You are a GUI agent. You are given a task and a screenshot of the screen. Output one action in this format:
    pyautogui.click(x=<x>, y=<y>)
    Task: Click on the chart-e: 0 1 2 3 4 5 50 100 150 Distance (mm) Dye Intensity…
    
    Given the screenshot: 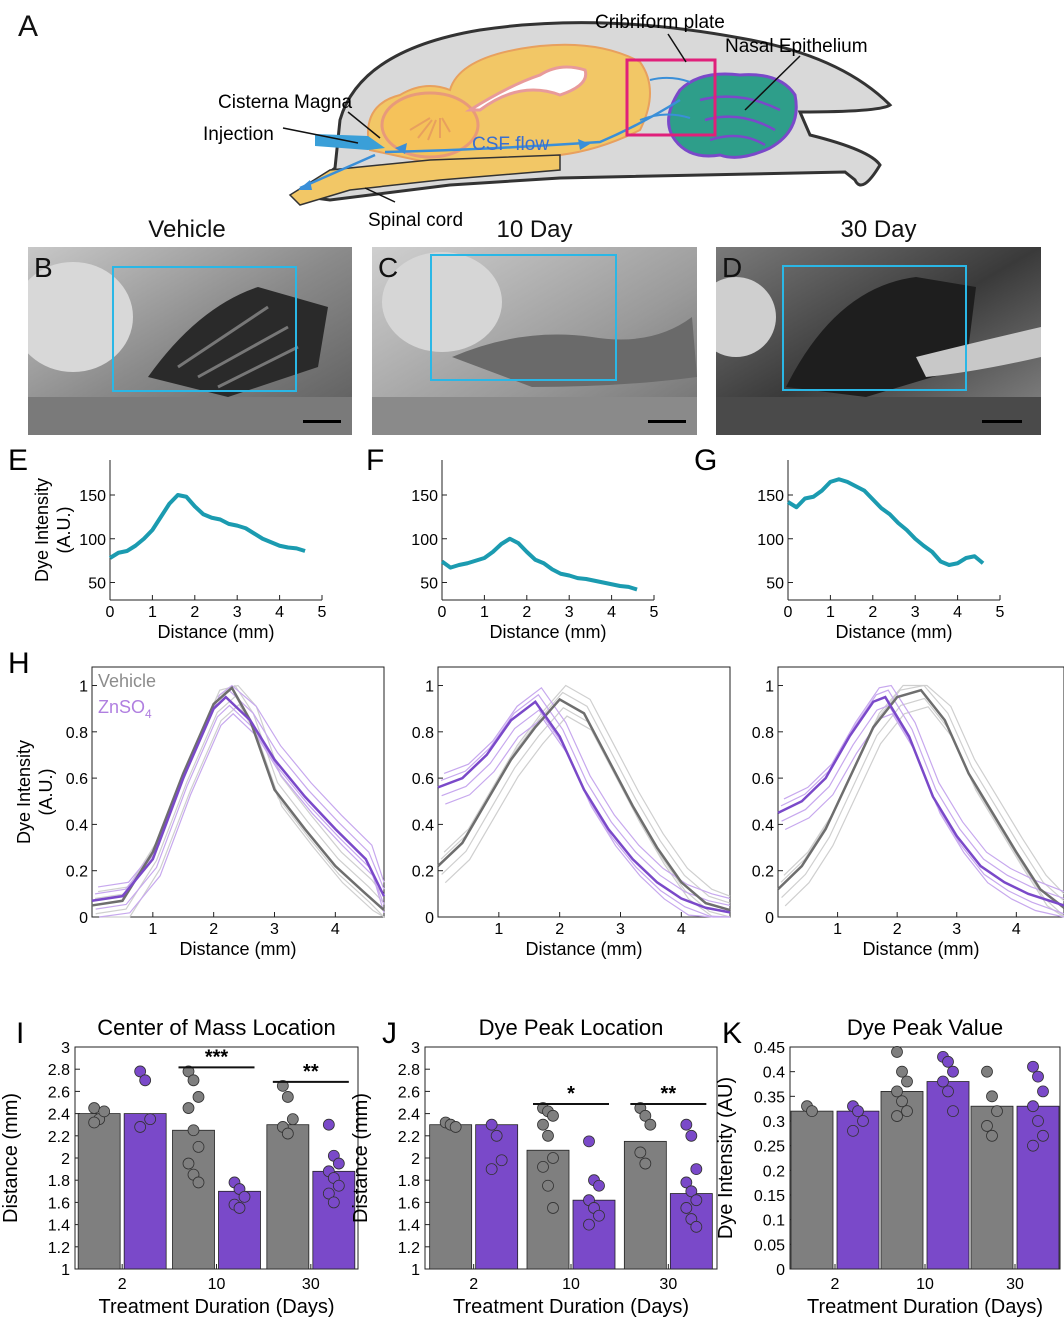 What is the action you would take?
    pyautogui.click(x=179, y=551)
    